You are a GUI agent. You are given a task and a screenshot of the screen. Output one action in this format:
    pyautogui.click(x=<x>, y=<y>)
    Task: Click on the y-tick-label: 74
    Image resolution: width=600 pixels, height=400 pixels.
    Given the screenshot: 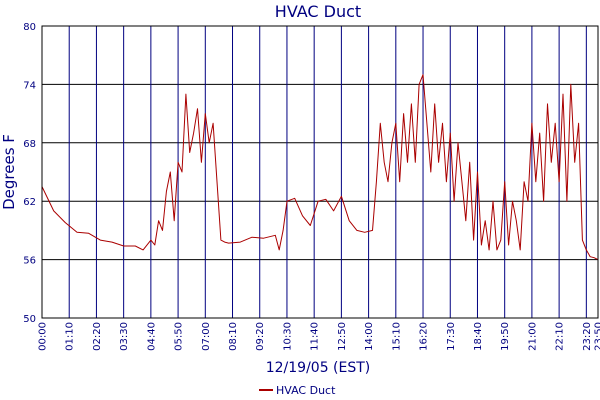 What is the action you would take?
    pyautogui.click(x=29, y=85)
    